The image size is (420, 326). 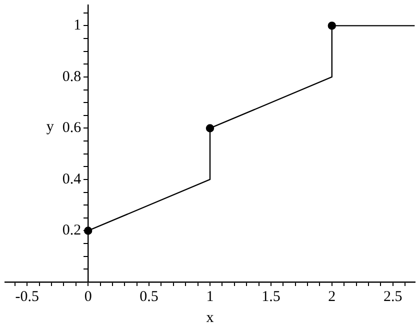 What do you see at coordinates (72, 179) in the screenshot?
I see `y-tick-label: 0.4` at bounding box center [72, 179].